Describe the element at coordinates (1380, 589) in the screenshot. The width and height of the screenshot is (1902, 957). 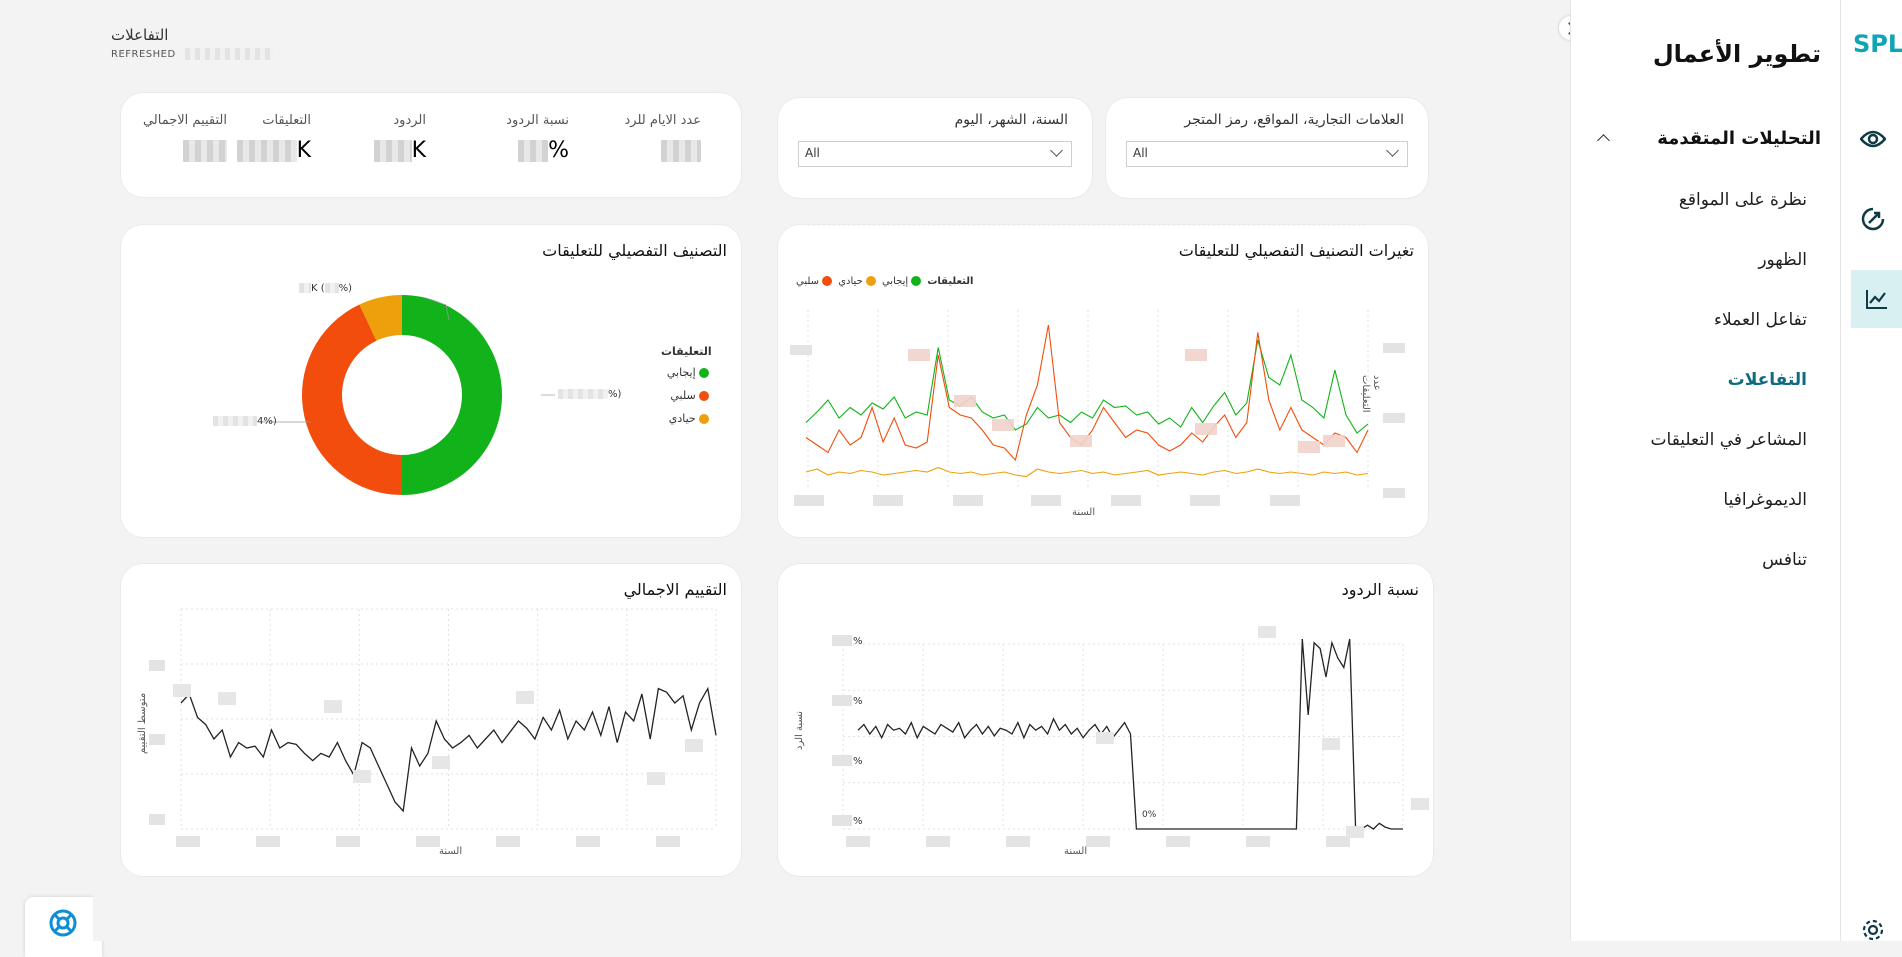
I see `chart-title: نسبة الردود` at that location.